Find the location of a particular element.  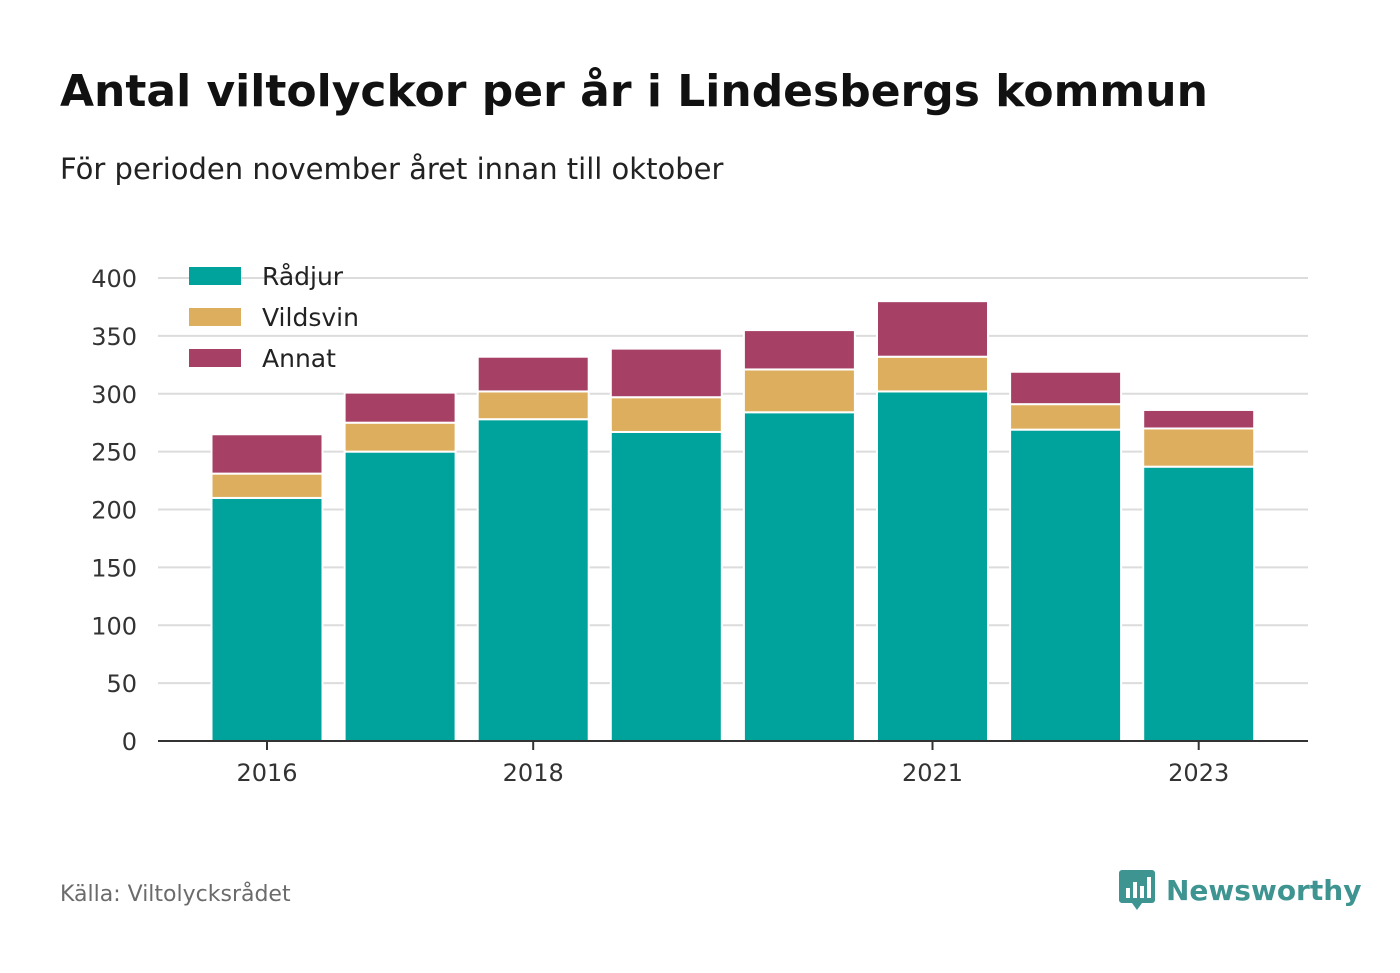

legend-swatch-annat is located at coordinates (215, 358).